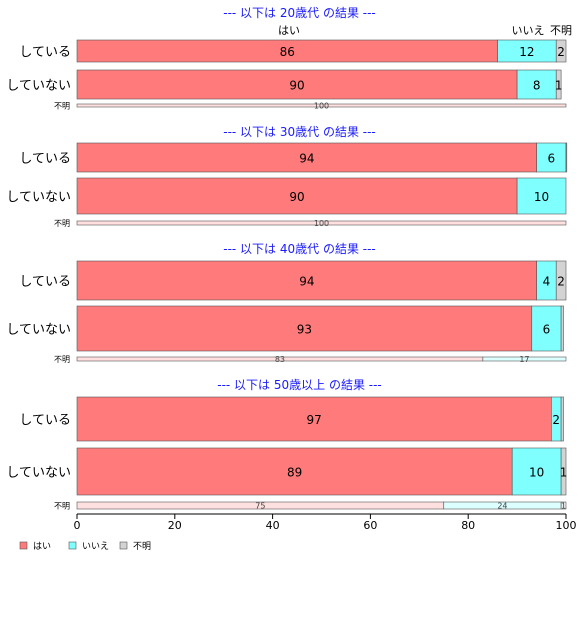 The width and height of the screenshot is (580, 636). I want to click on panel-title: --- 以下は 20歳代 の結果 ---, so click(299, 13).